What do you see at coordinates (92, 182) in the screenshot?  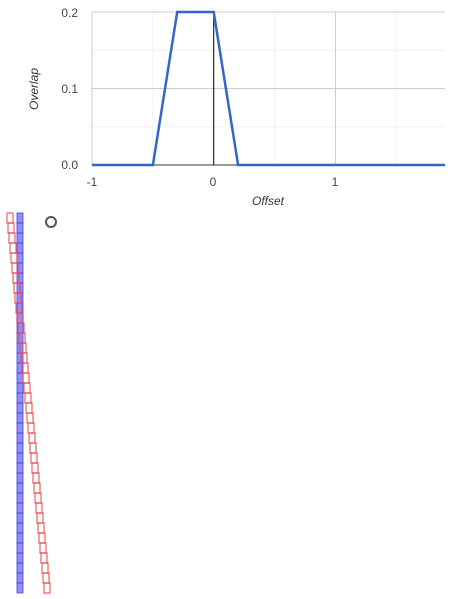 I see `x-tick-label: -1` at bounding box center [92, 182].